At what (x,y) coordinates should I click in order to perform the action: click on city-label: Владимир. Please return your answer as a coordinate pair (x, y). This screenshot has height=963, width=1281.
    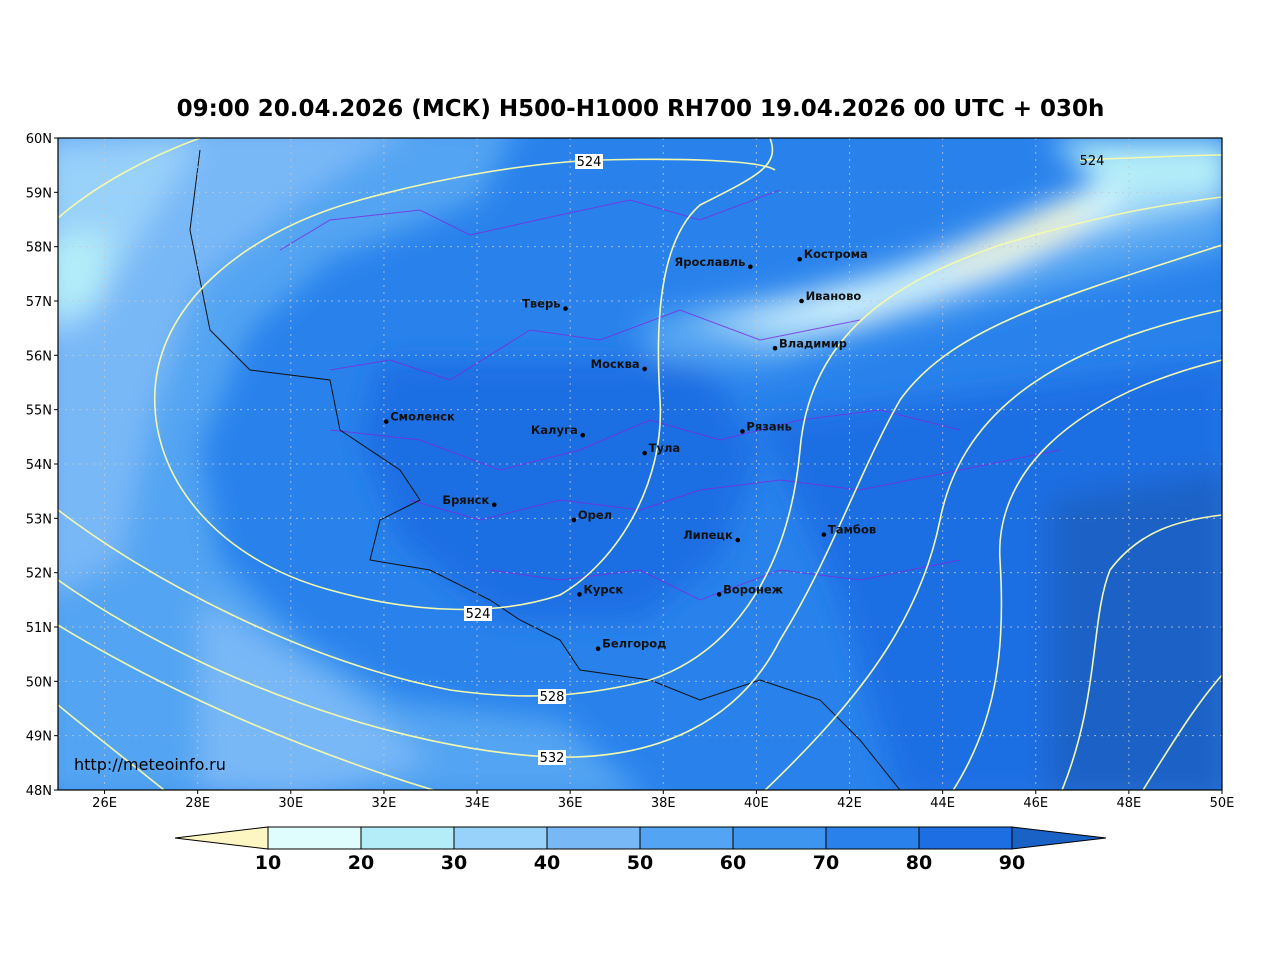
    Looking at the image, I should click on (813, 343).